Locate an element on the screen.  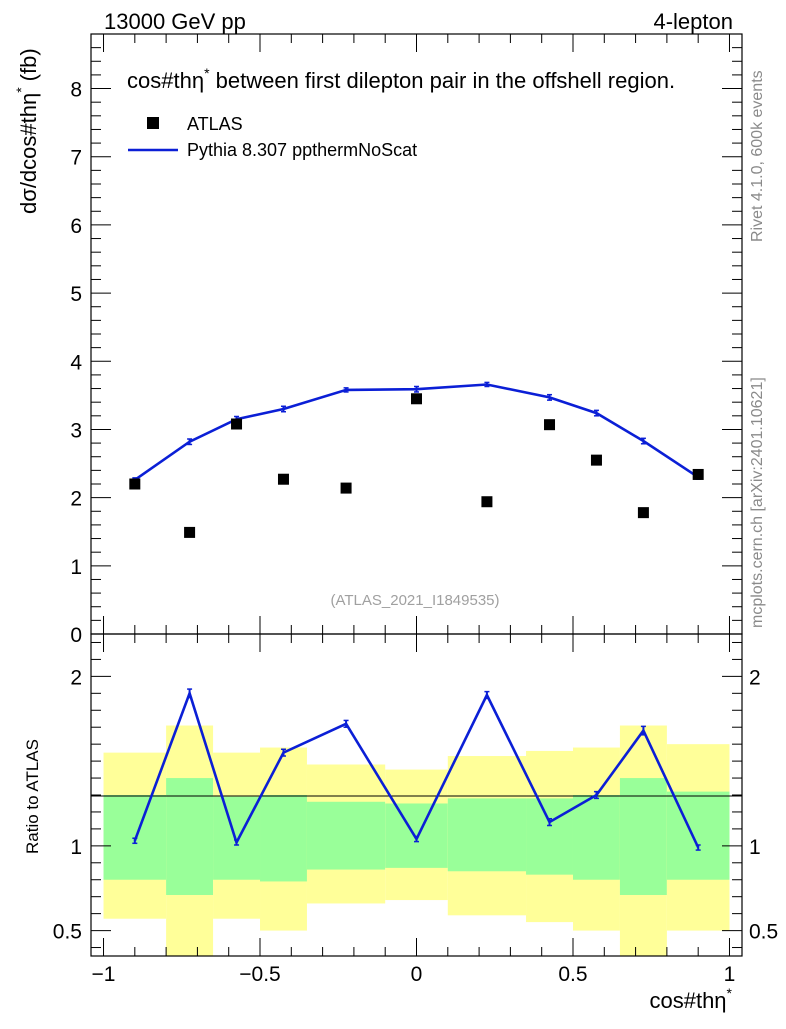
rivet-info: Rivet 4.1.0, 600k events is located at coordinates (757, 156).